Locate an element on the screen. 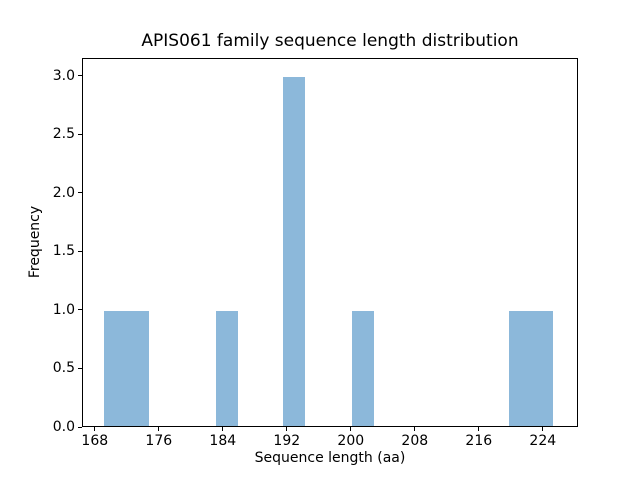 The height and width of the screenshot is (480, 640). x-tick-label: 168 is located at coordinates (95, 441).